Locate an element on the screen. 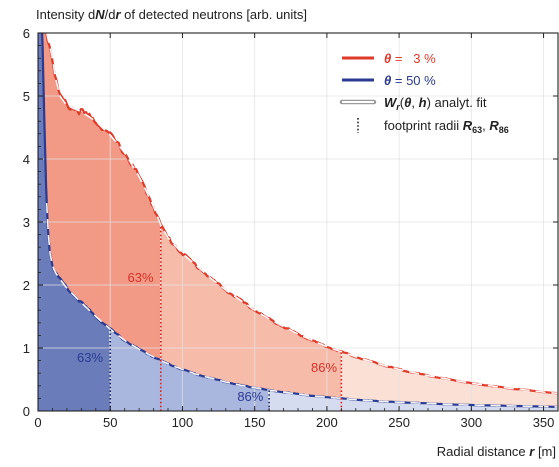  x-tick-label: 200 is located at coordinates (327, 422).